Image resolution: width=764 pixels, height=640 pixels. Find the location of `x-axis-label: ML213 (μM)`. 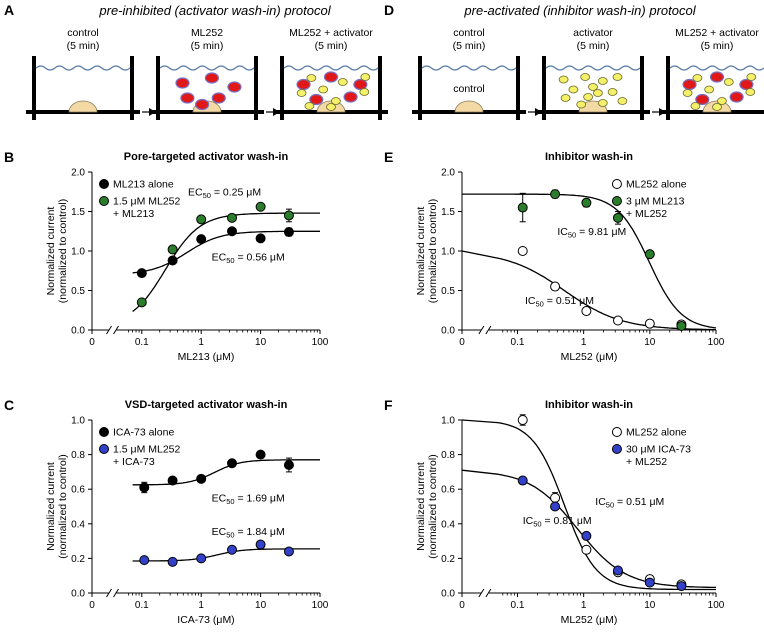

x-axis-label: ML213 (μM) is located at coordinates (206, 357).